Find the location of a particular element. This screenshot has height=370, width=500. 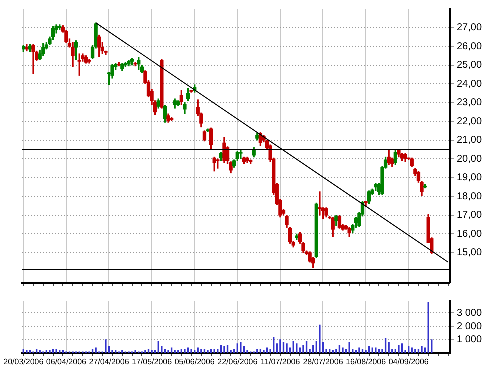

y-tick-label: 2 000 is located at coordinates (469, 326).